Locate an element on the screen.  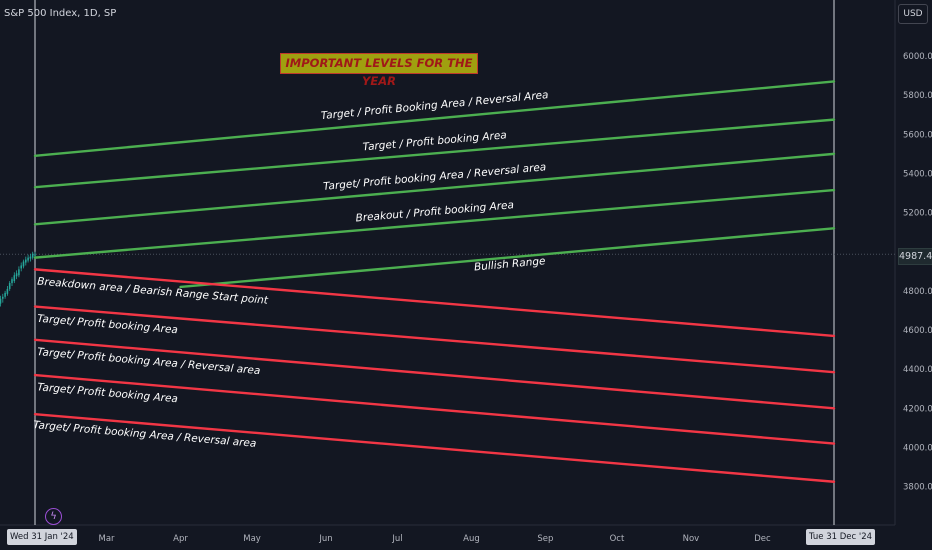
y-tick-label: 4400.00 is located at coordinates (917, 370).